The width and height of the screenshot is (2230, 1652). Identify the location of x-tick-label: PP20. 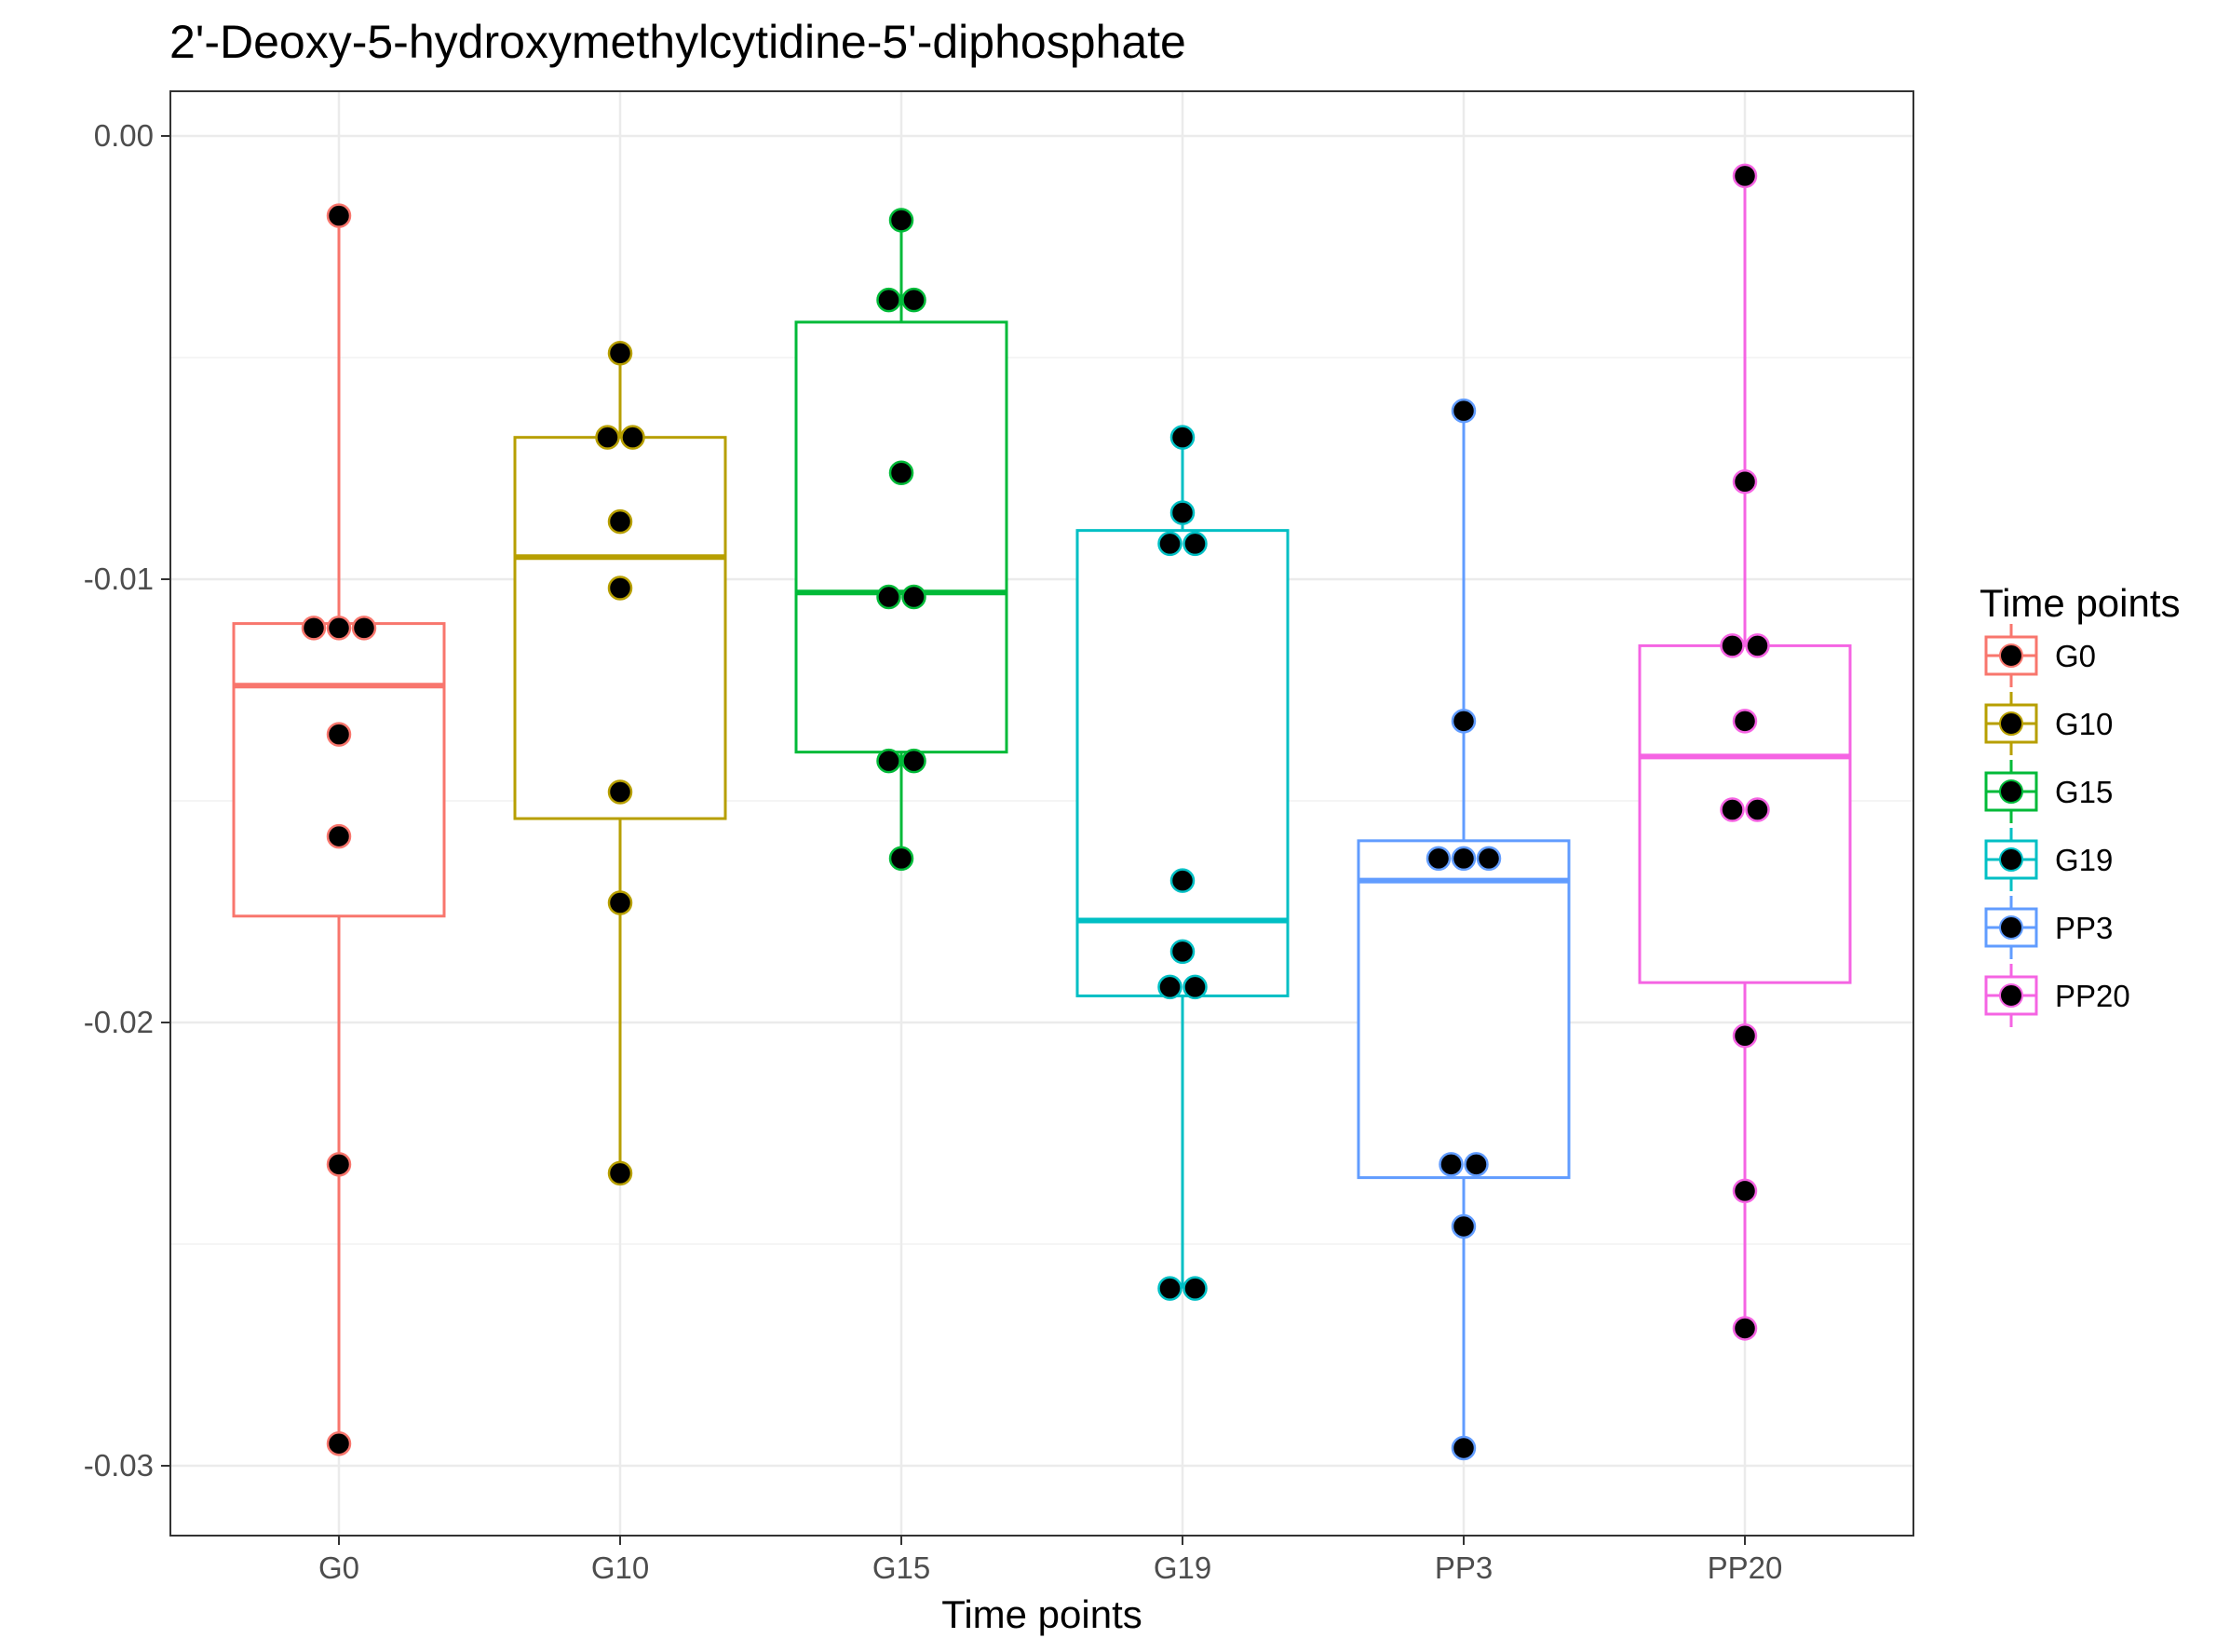
(1746, 1567).